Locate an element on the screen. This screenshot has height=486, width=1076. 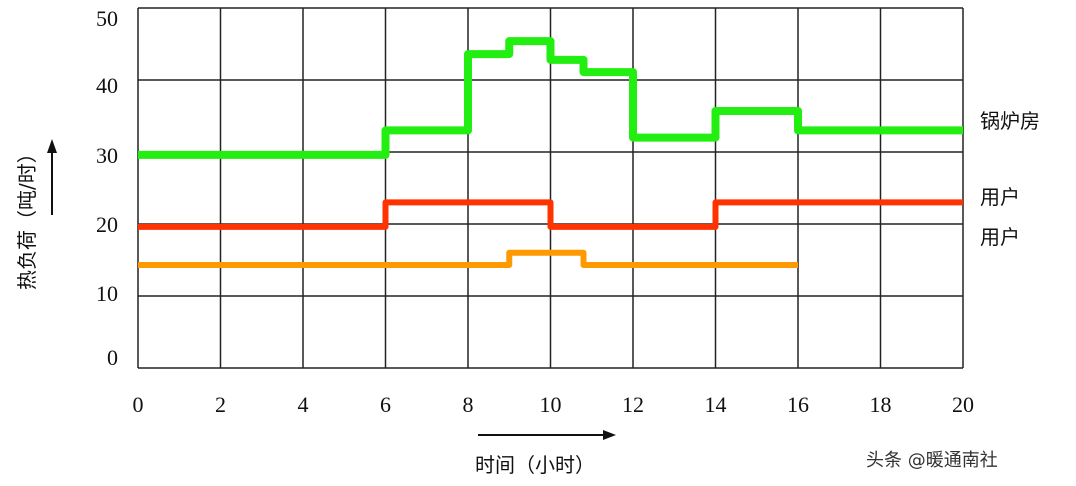
y-tick-labels: 0 10 20 30 40 50 is located at coordinates (107, 188).